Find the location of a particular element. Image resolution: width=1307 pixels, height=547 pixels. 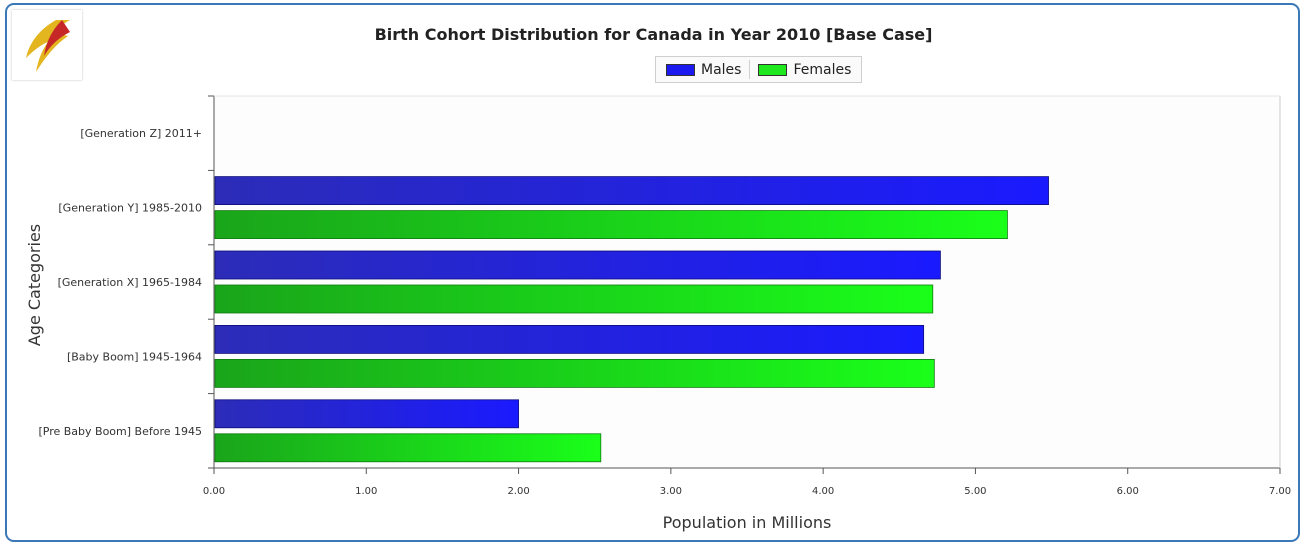

x-tick-label: 2.00 is located at coordinates (518, 491).